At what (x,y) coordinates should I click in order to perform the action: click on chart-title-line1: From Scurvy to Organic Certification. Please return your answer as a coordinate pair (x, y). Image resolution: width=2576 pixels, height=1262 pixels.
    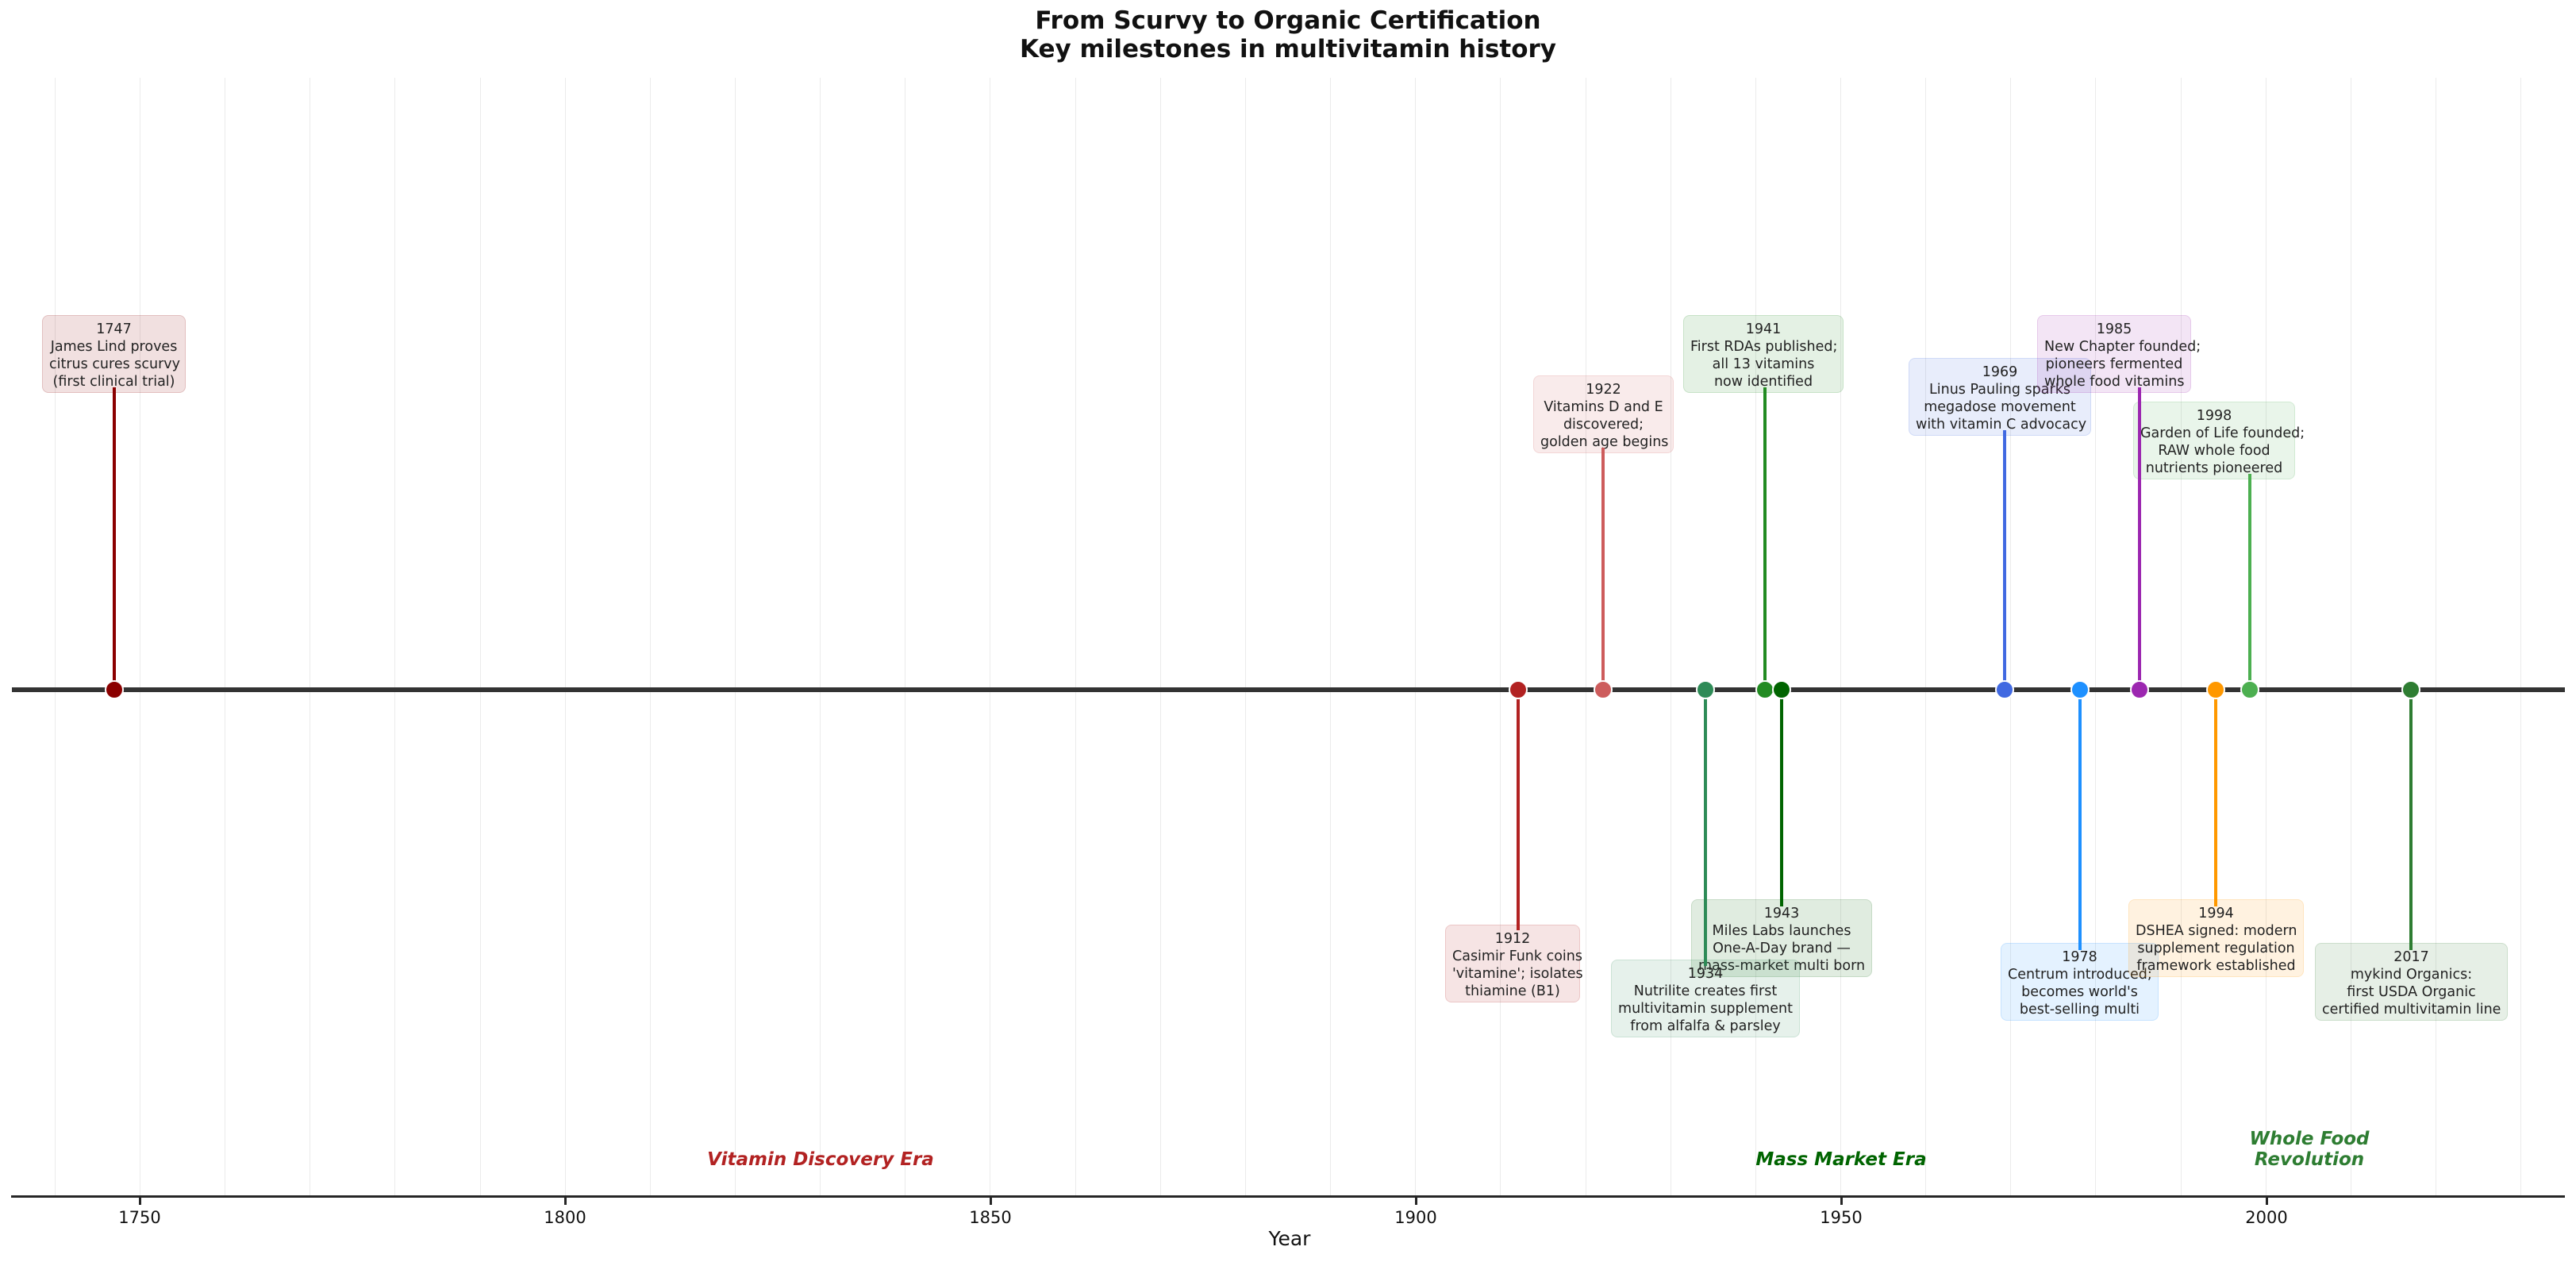
    Looking at the image, I should click on (1288, 20).